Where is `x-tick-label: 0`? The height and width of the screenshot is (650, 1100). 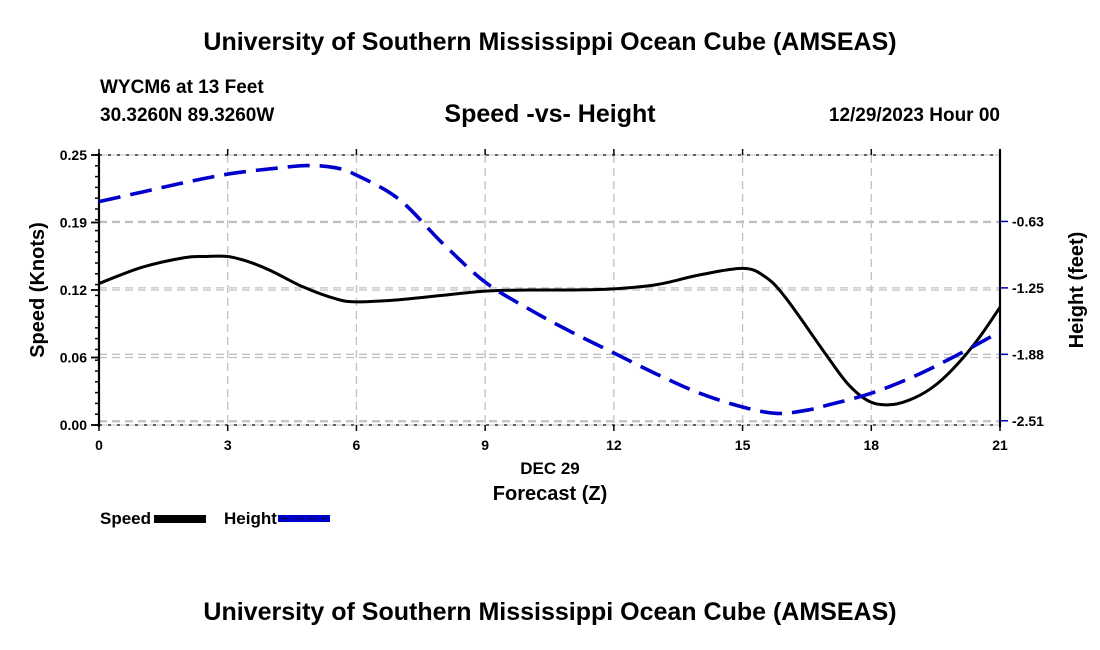
x-tick-label: 0 is located at coordinates (99, 445).